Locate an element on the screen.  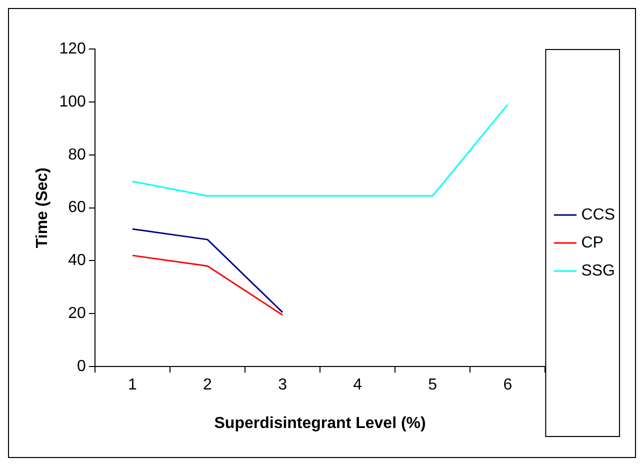
y-tick-label: 0 is located at coordinates (81, 367).